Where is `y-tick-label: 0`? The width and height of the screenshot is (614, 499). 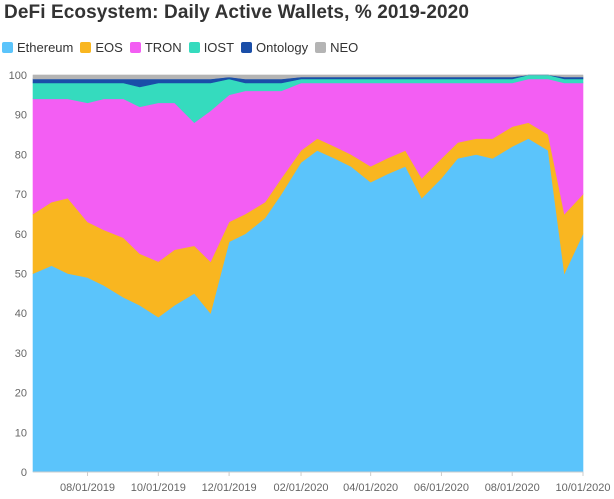 y-tick-label: 0 is located at coordinates (24, 473).